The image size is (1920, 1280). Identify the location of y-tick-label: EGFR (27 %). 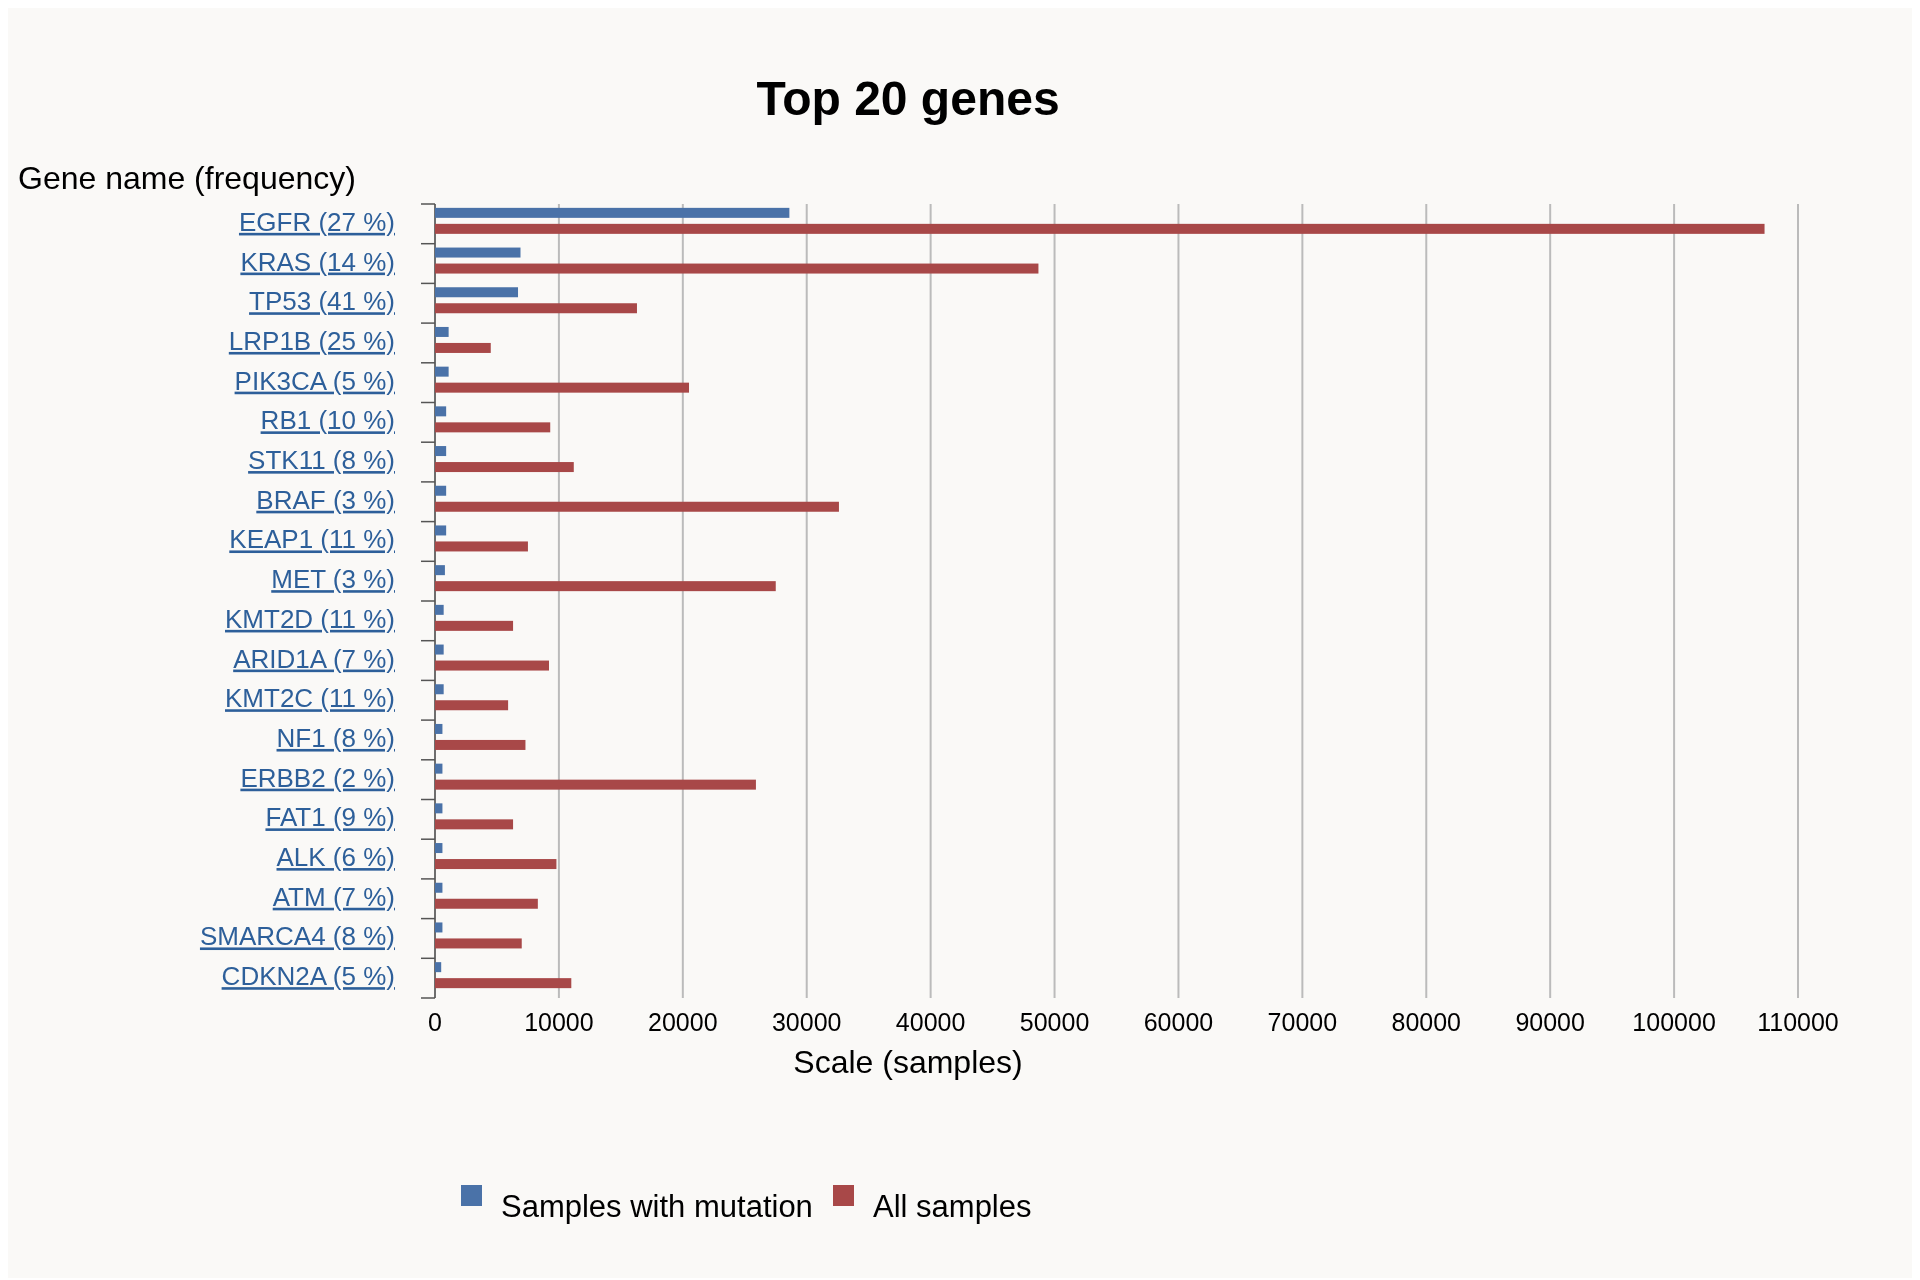
(316, 221).